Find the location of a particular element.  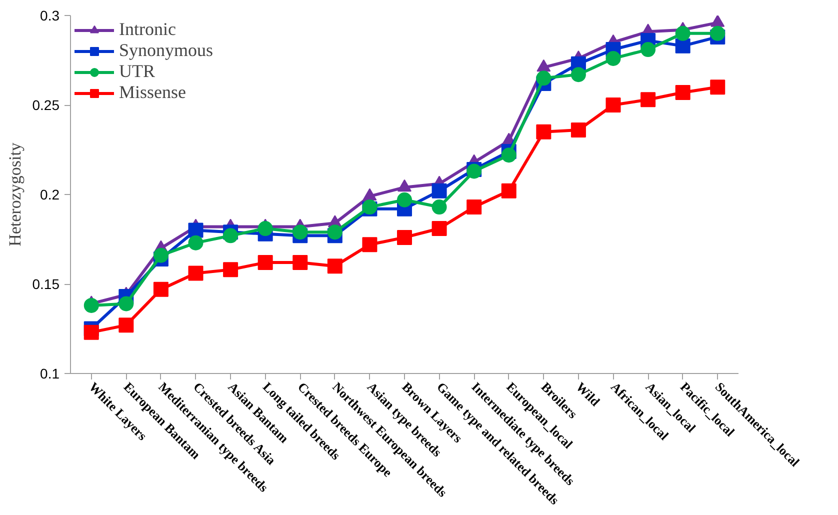

legend-label: UTR is located at coordinates (137, 71).